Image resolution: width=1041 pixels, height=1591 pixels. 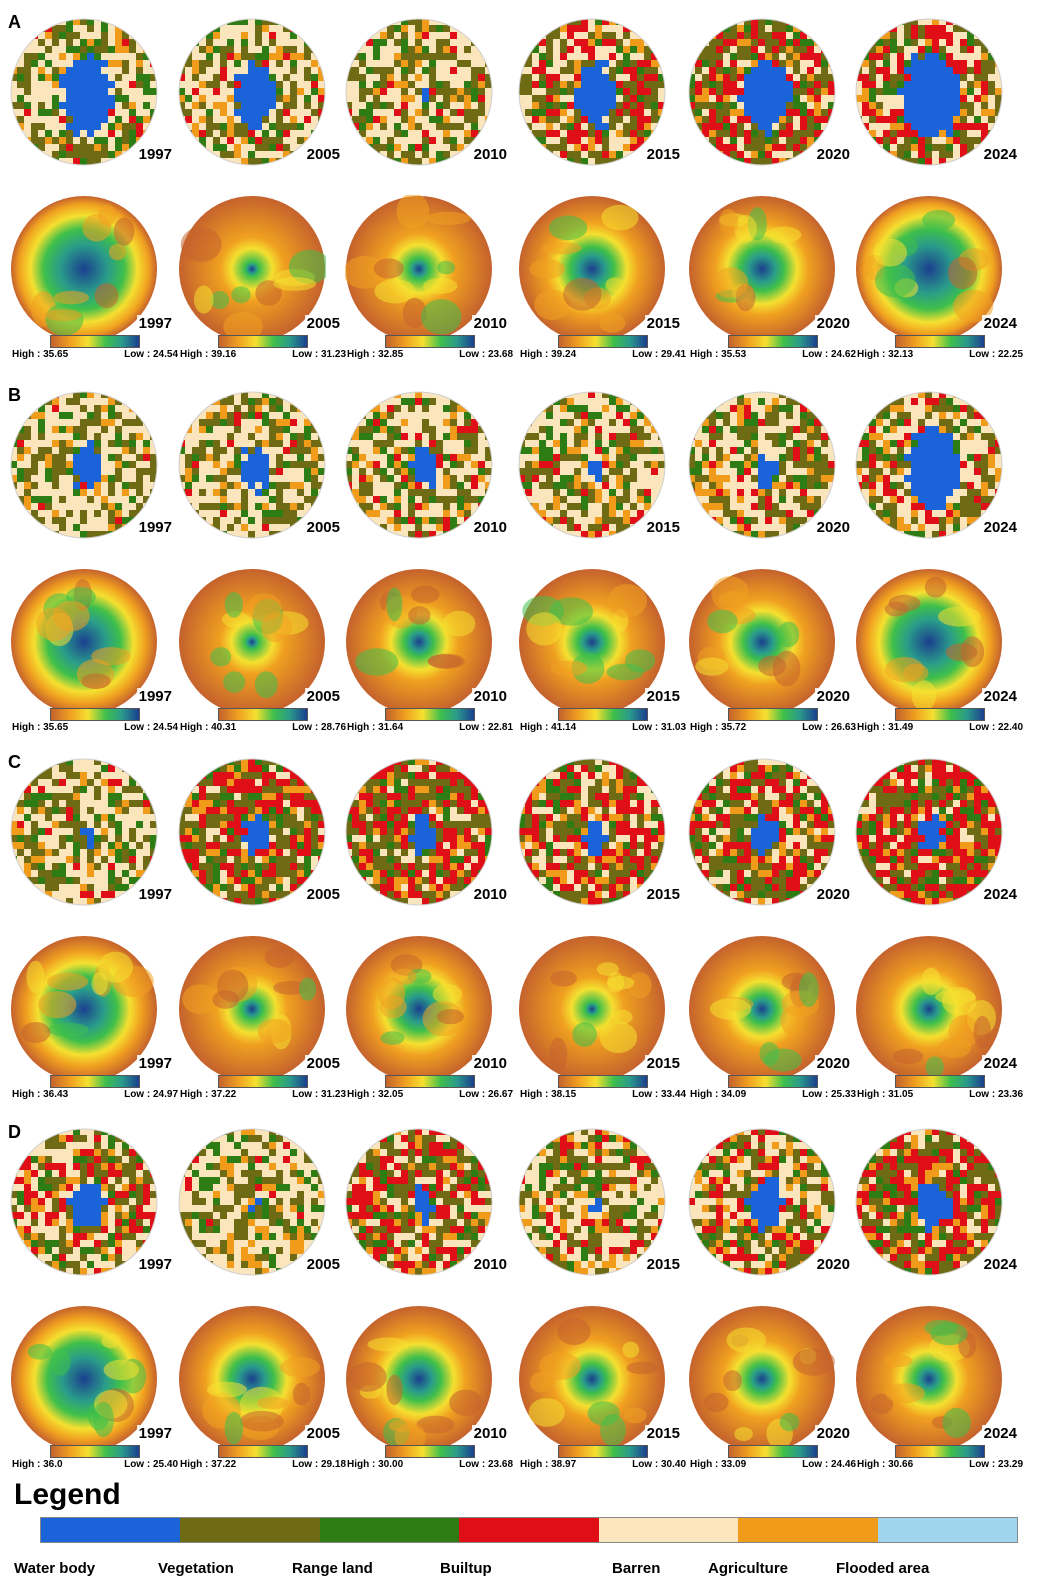 I want to click on legend-label: Agriculture, so click(x=748, y=1568).